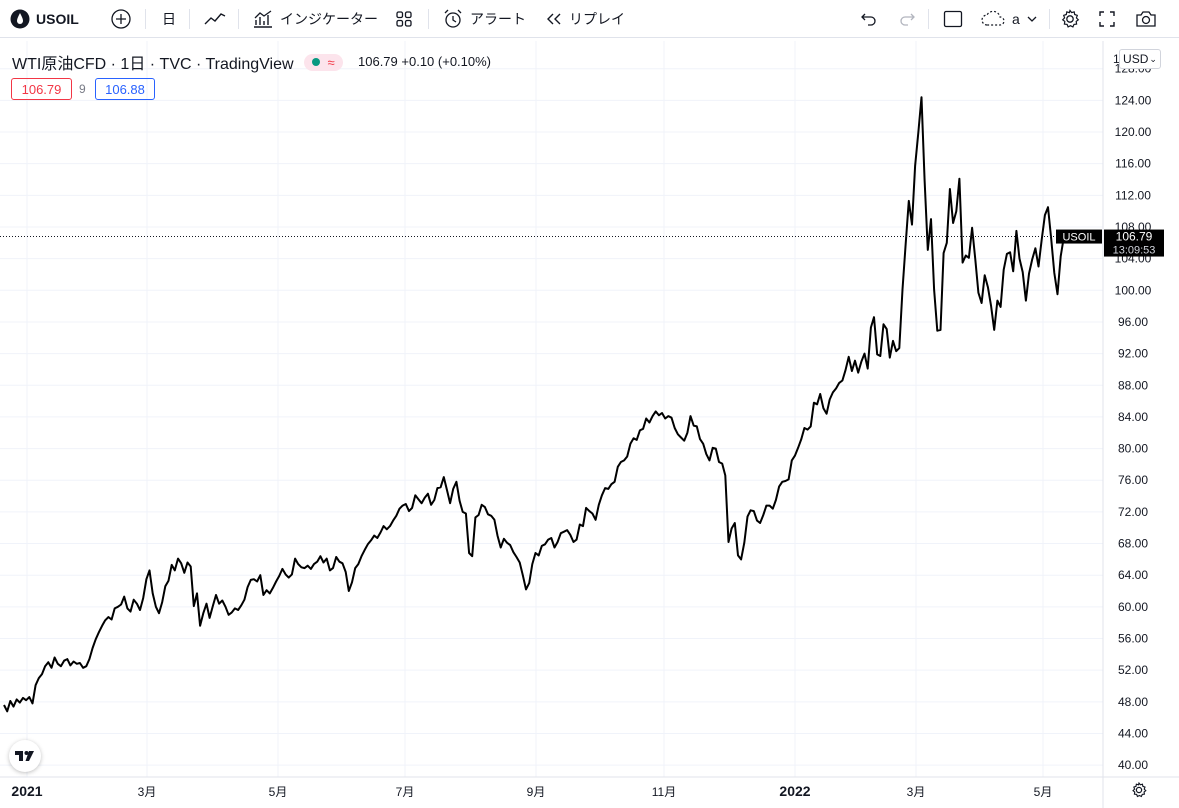 The width and height of the screenshot is (1179, 808). What do you see at coordinates (315, 62) in the screenshot?
I see `market-open-dot` at bounding box center [315, 62].